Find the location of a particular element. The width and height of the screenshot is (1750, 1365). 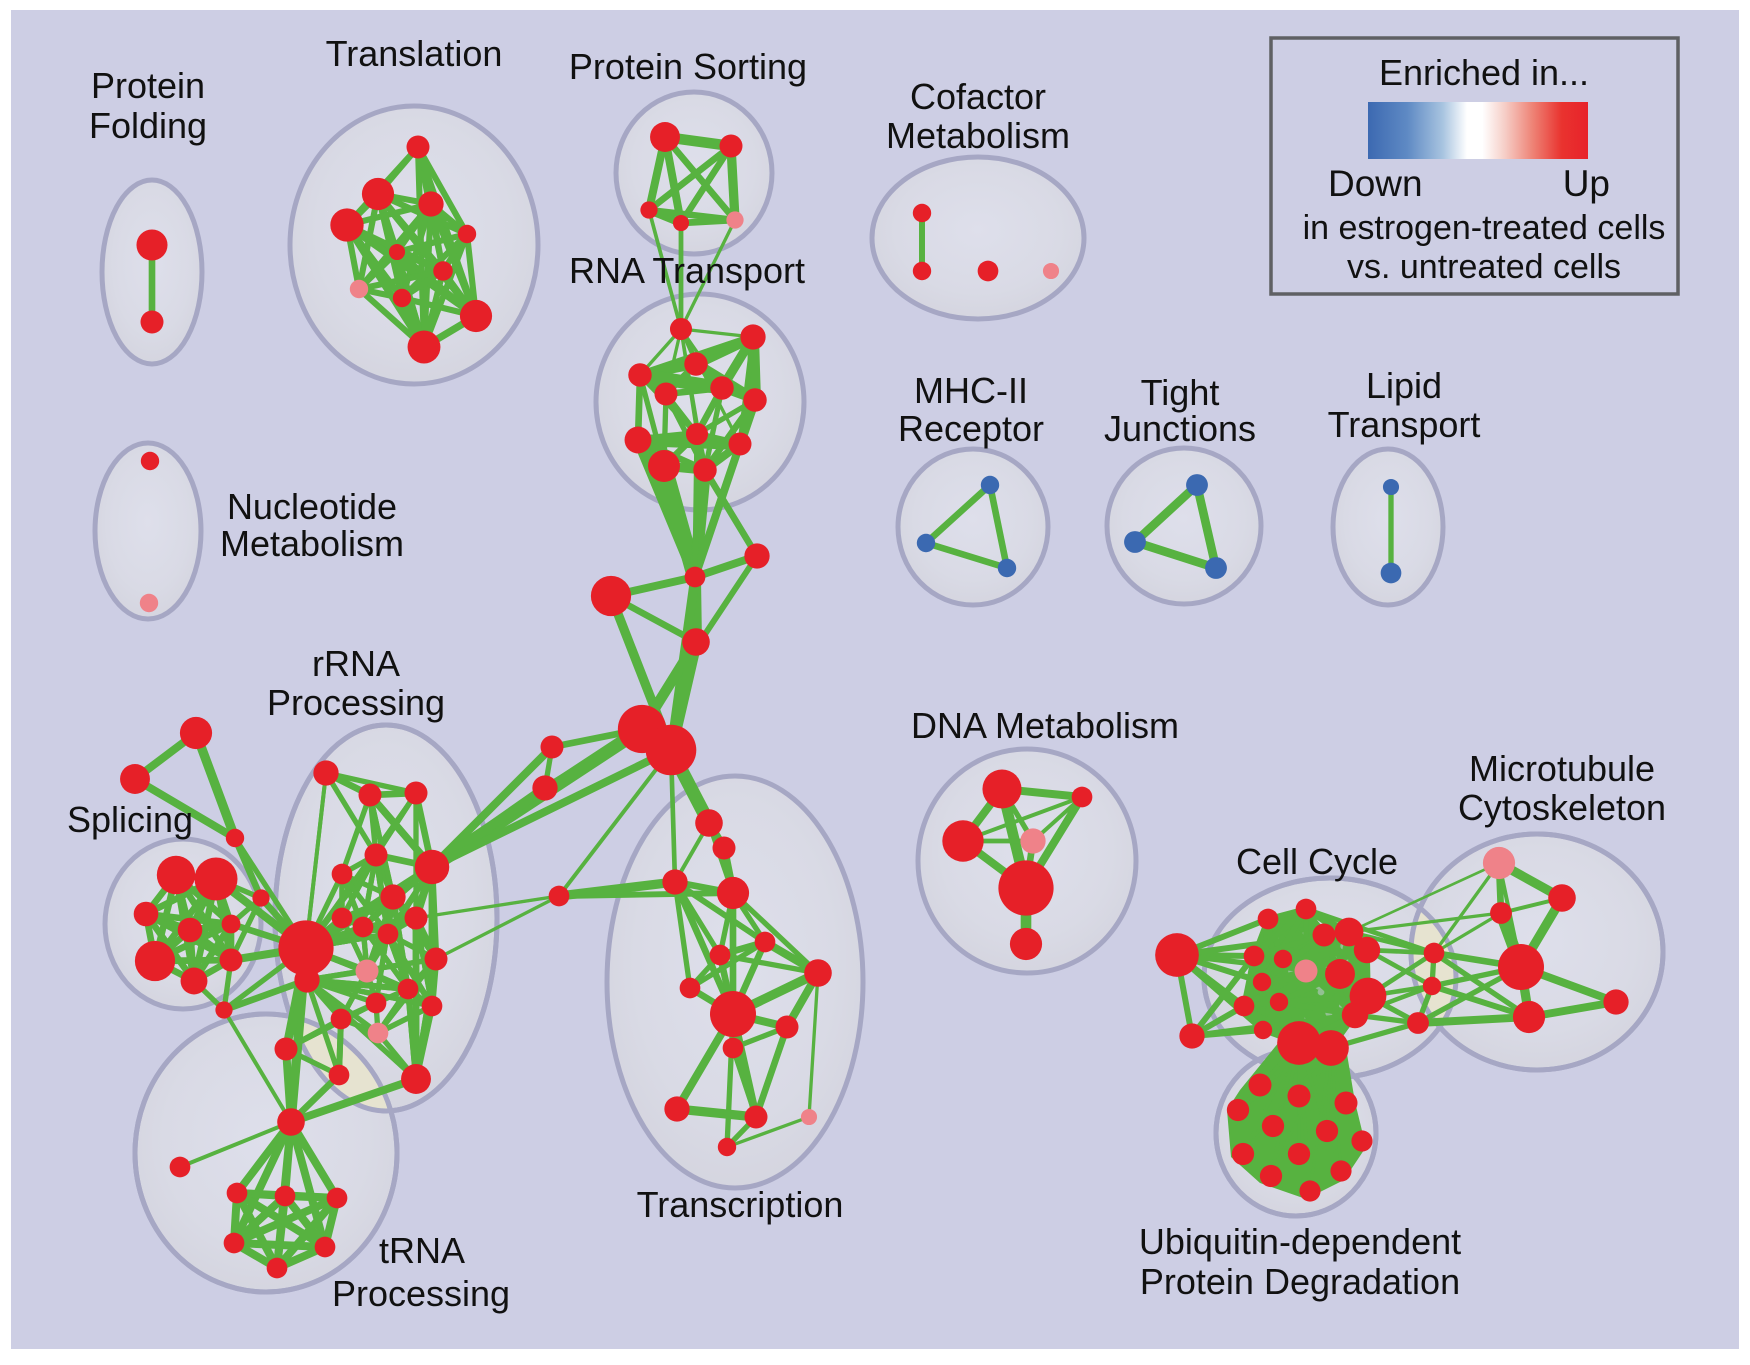

svg-text: Microtubule is located at coordinates (1562, 768).